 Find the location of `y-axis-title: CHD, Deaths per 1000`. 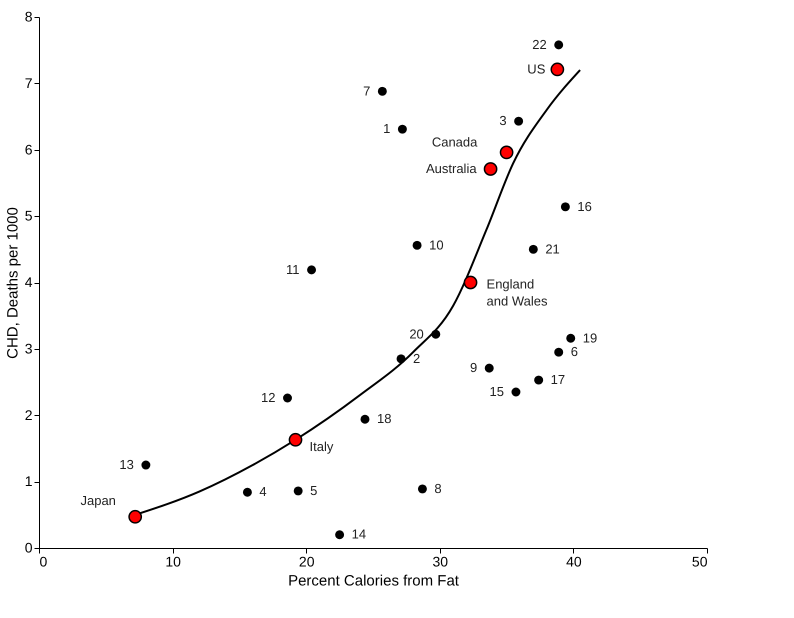

y-axis-title: CHD, Deaths per 1000 is located at coordinates (13, 283).